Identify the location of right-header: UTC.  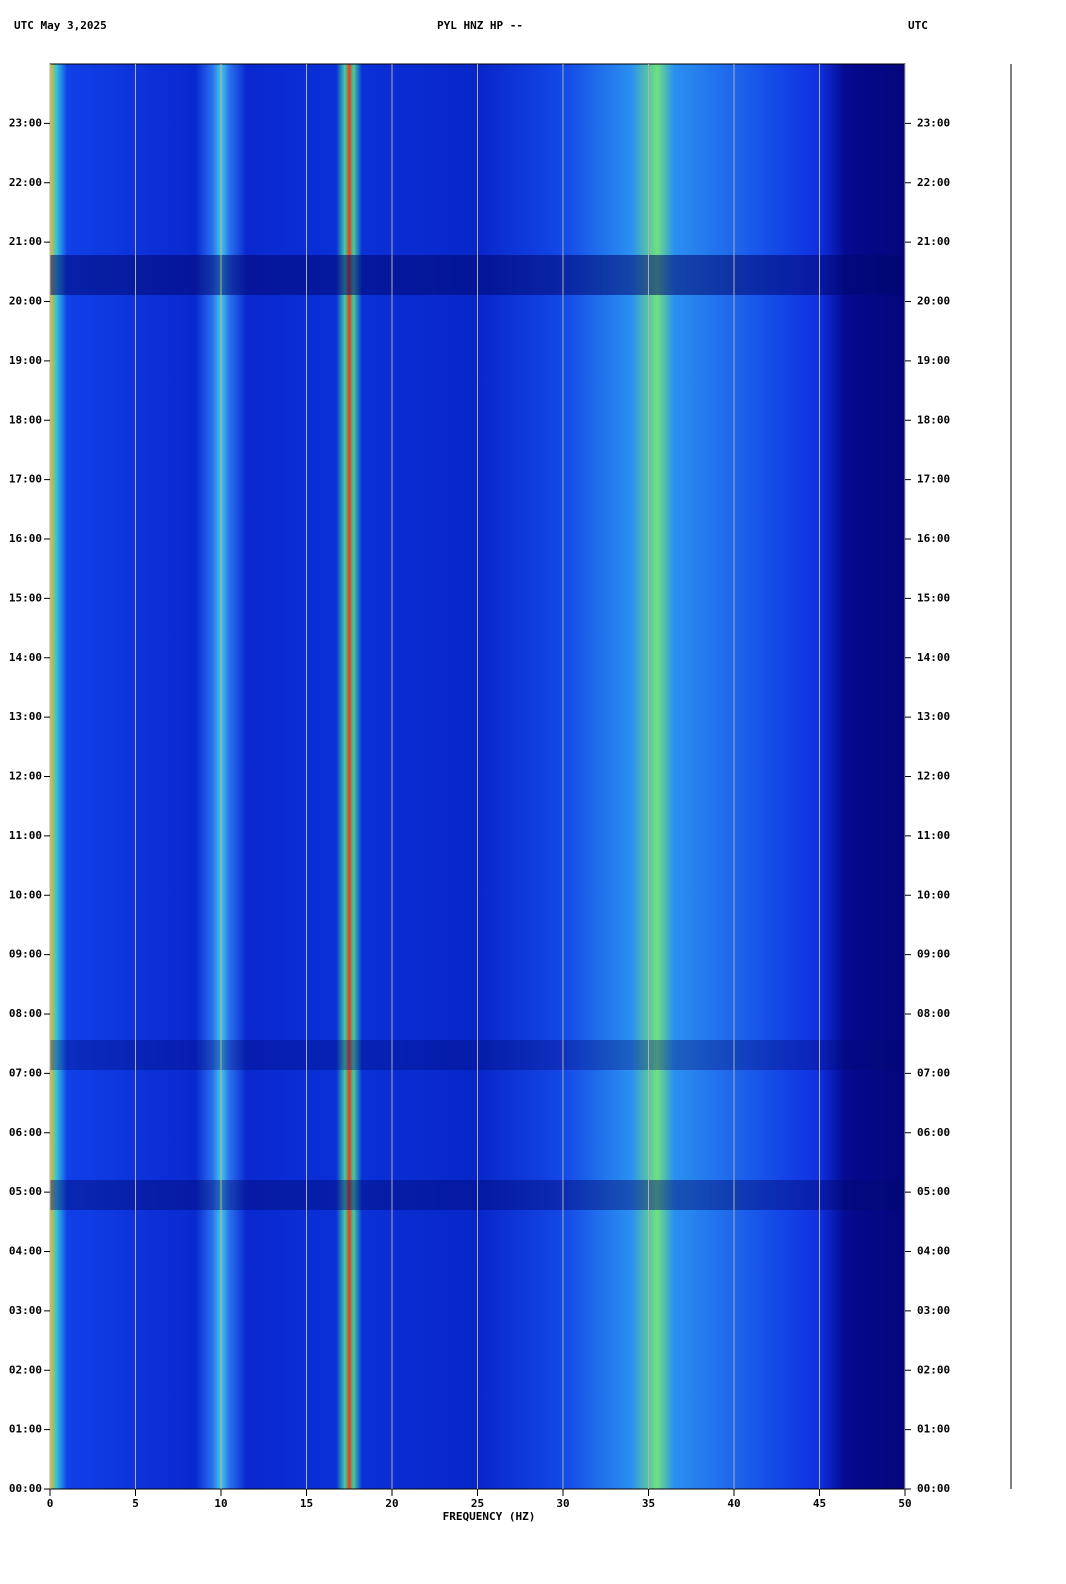
(918, 25).